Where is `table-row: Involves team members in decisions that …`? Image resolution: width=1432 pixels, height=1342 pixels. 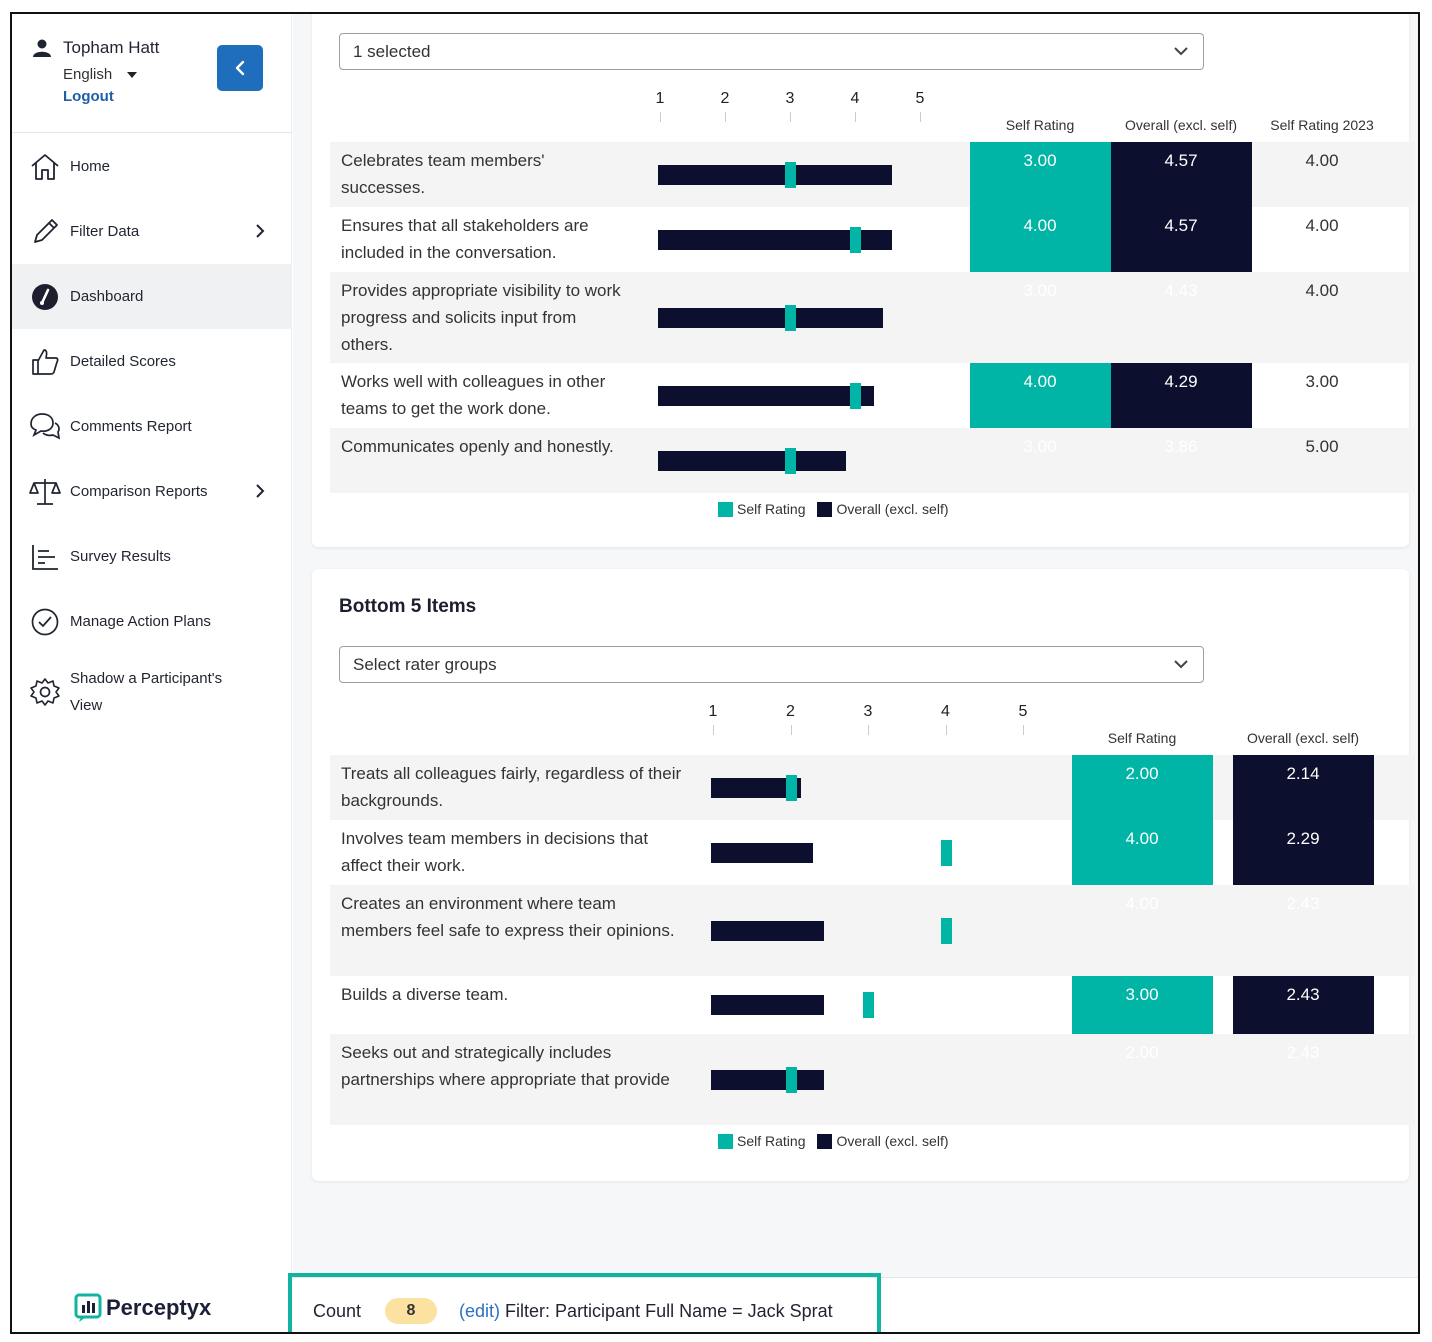
table-row: Involves team members in decisions that … is located at coordinates (872, 852).